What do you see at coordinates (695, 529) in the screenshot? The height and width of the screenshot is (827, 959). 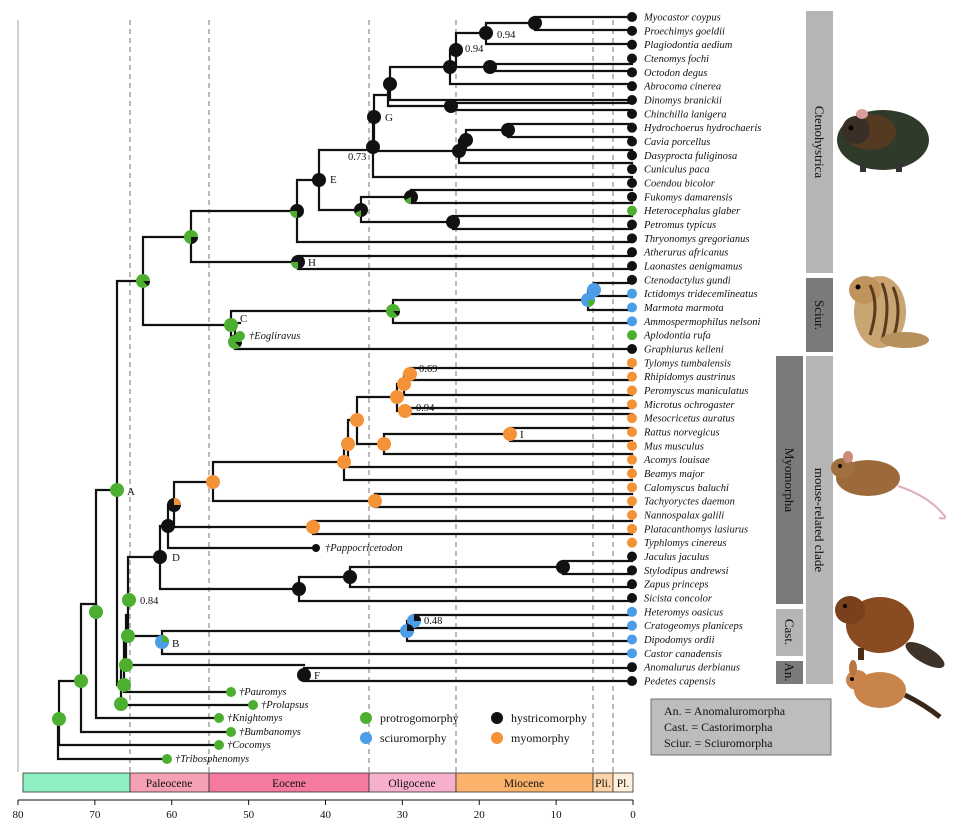 I see `tip-label: Platacanthomys lasiurus` at bounding box center [695, 529].